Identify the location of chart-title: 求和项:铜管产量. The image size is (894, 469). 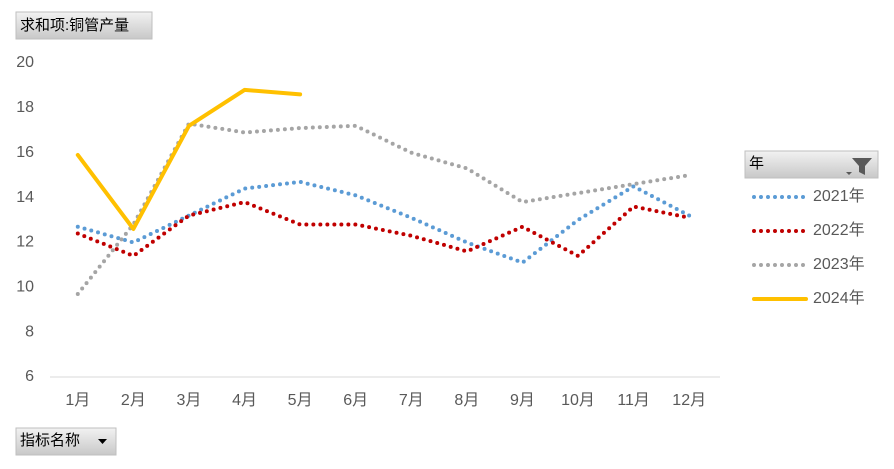
(74, 25).